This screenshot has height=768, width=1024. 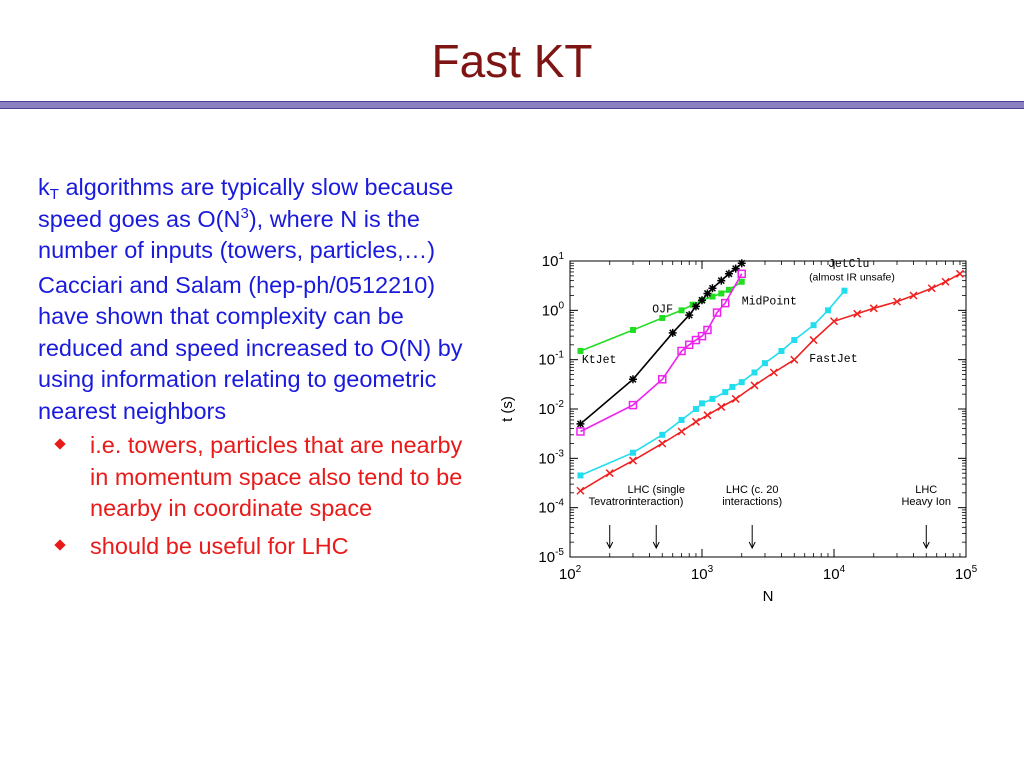 What do you see at coordinates (244, 213) in the screenshot?
I see `cube-superscript: 3` at bounding box center [244, 213].